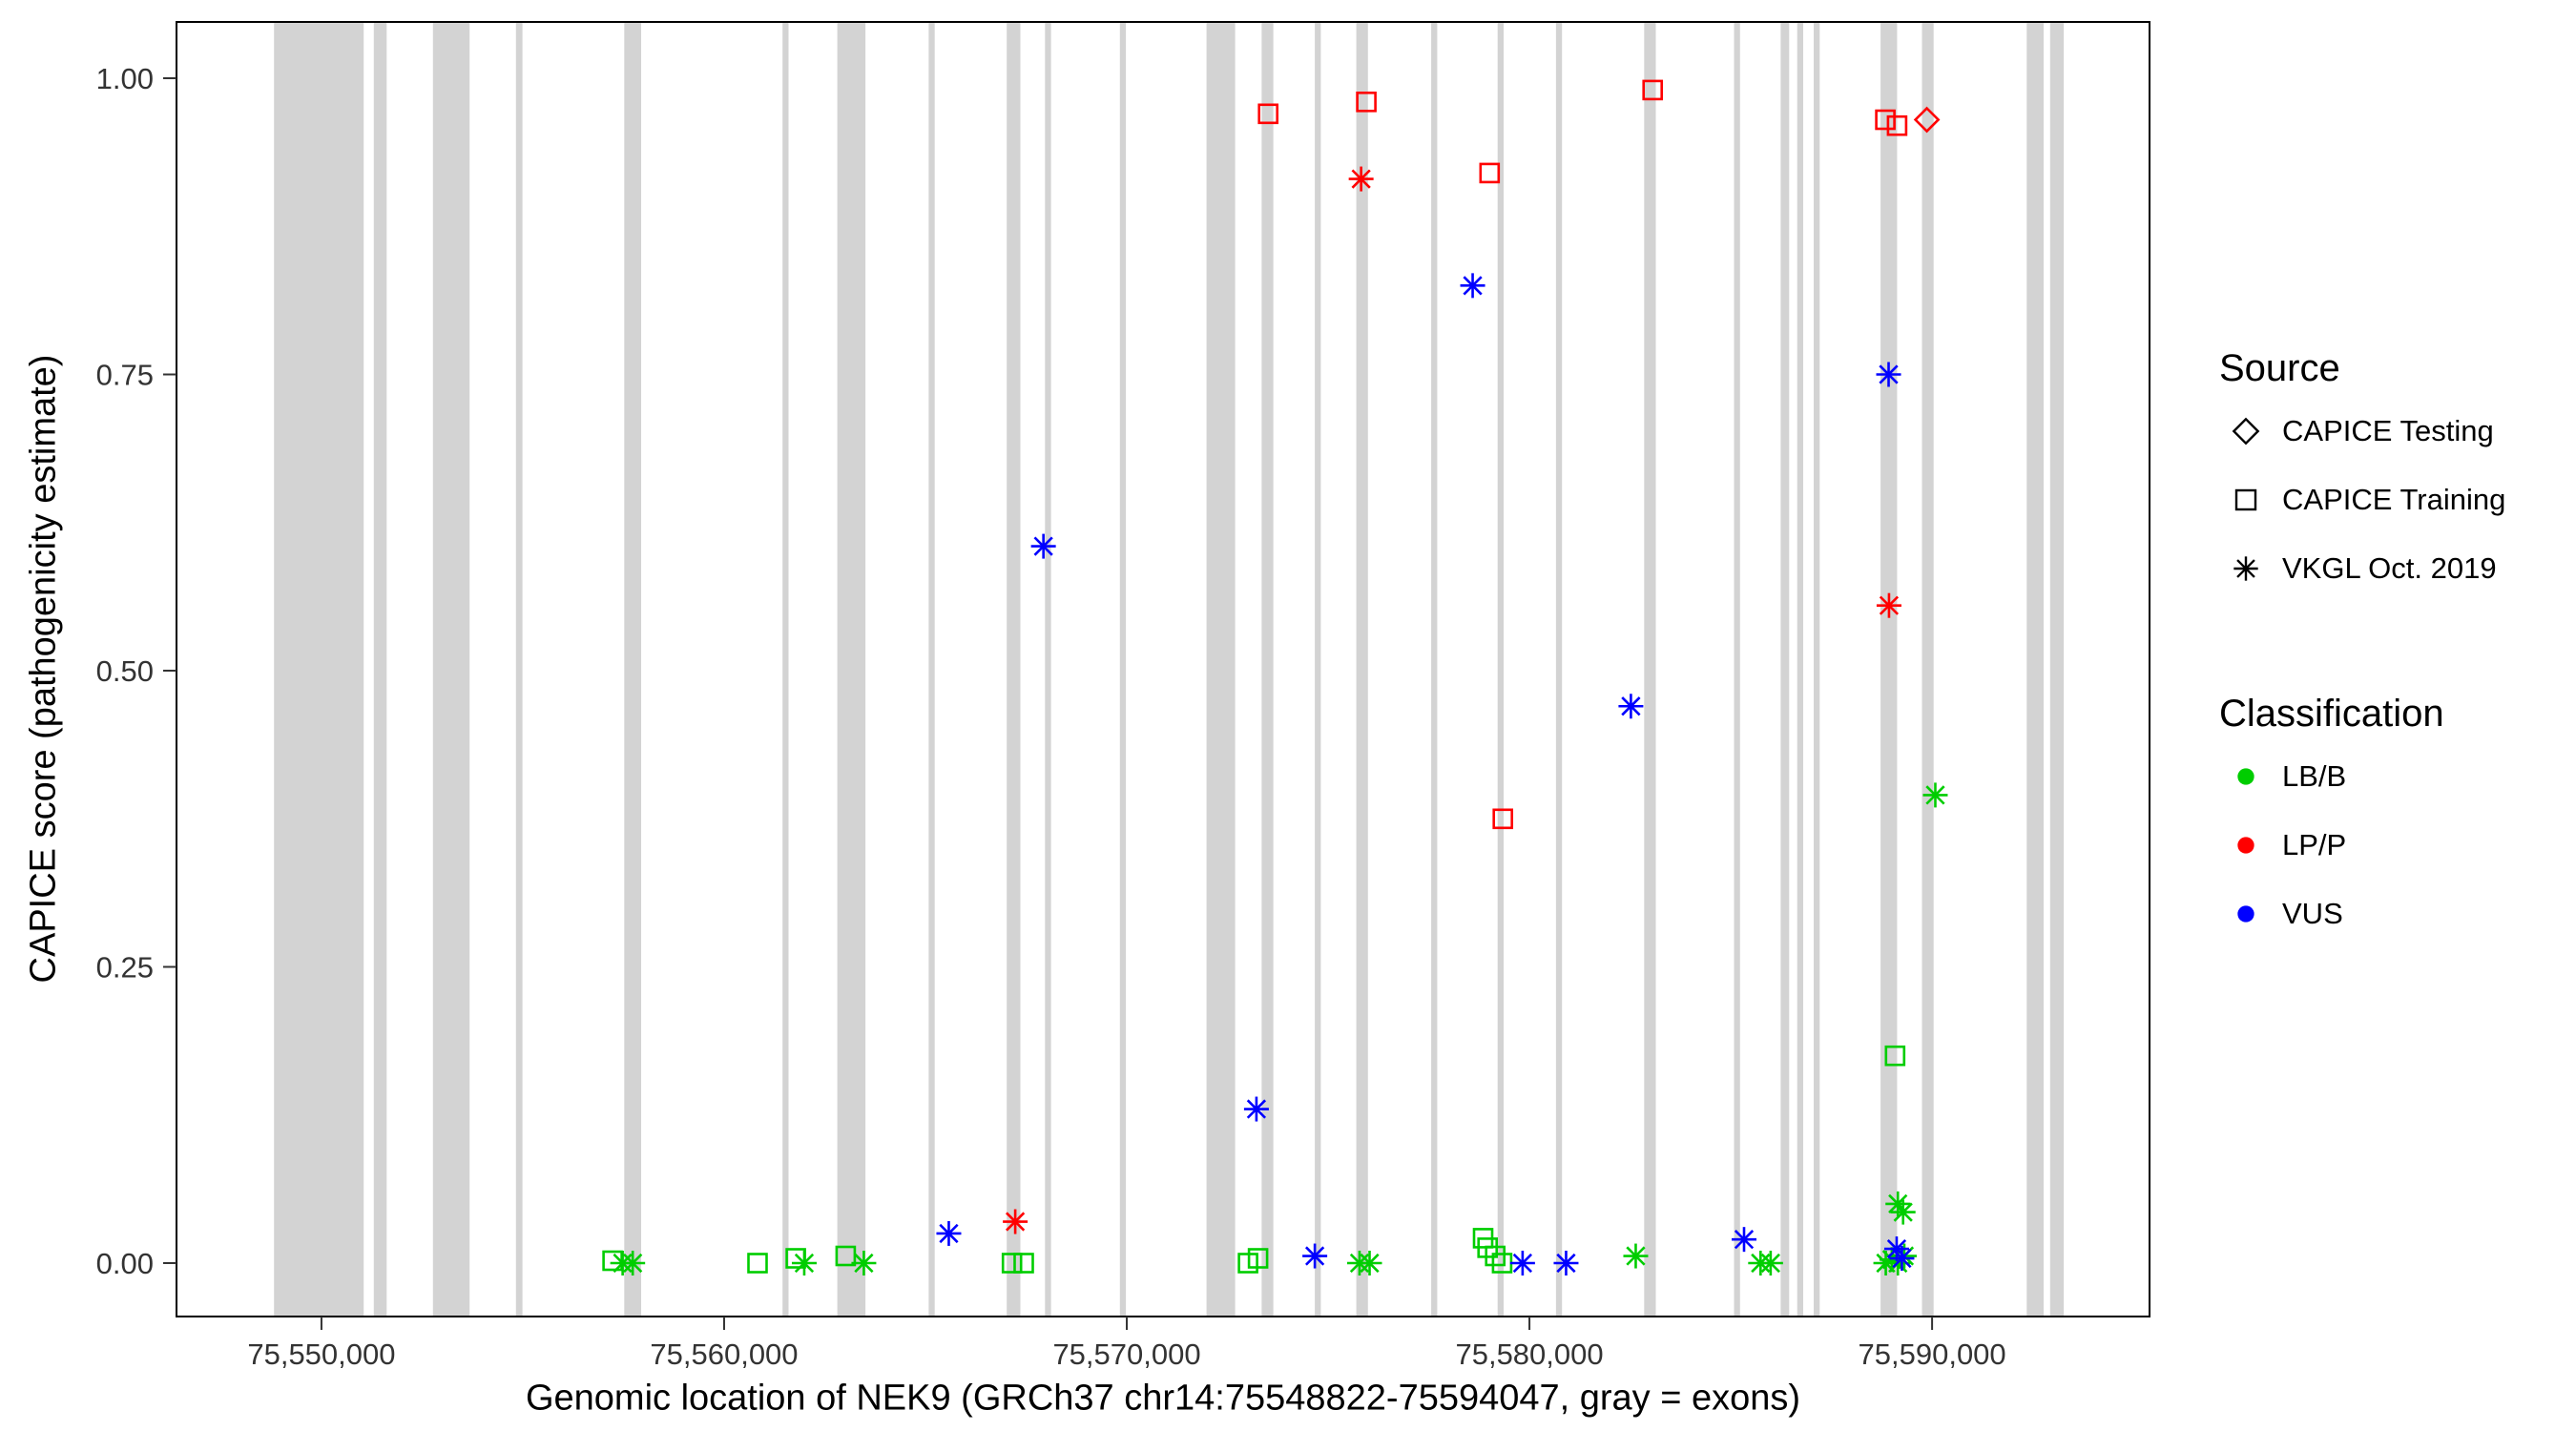 Image resolution: width=2576 pixels, height=1431 pixels. Describe the element at coordinates (2362, 776) in the screenshot. I see `legend-item-lbb: LB/B` at that location.